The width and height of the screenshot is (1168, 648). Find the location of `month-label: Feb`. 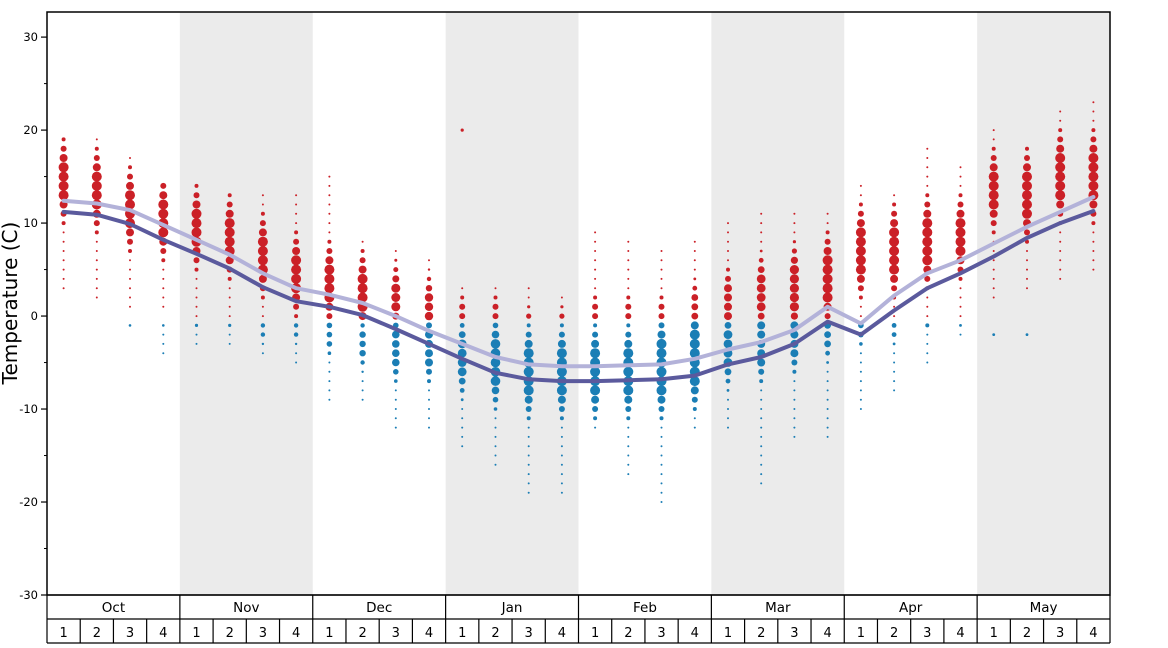

month-label: Feb is located at coordinates (645, 608).